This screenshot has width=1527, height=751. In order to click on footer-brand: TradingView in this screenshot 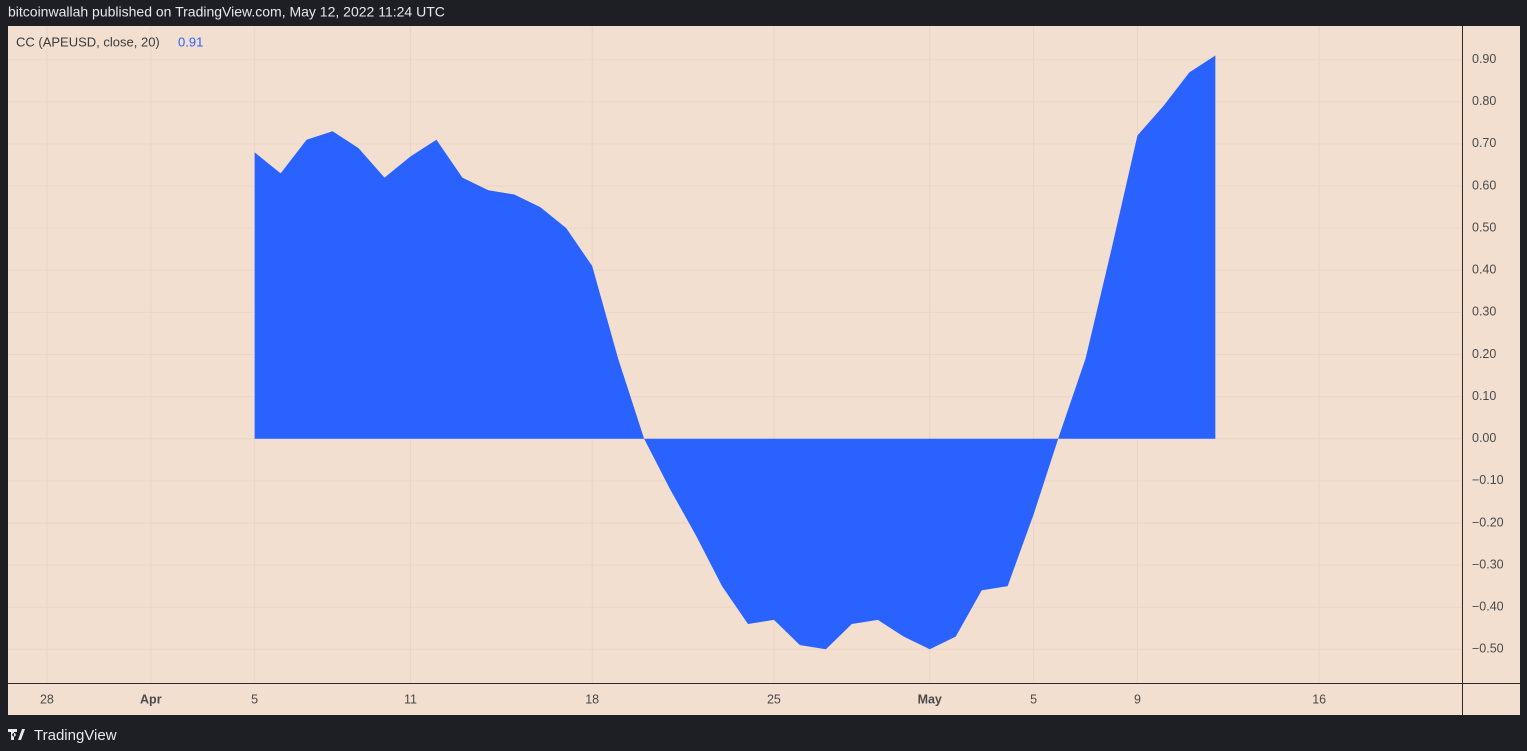, I will do `click(75, 735)`.